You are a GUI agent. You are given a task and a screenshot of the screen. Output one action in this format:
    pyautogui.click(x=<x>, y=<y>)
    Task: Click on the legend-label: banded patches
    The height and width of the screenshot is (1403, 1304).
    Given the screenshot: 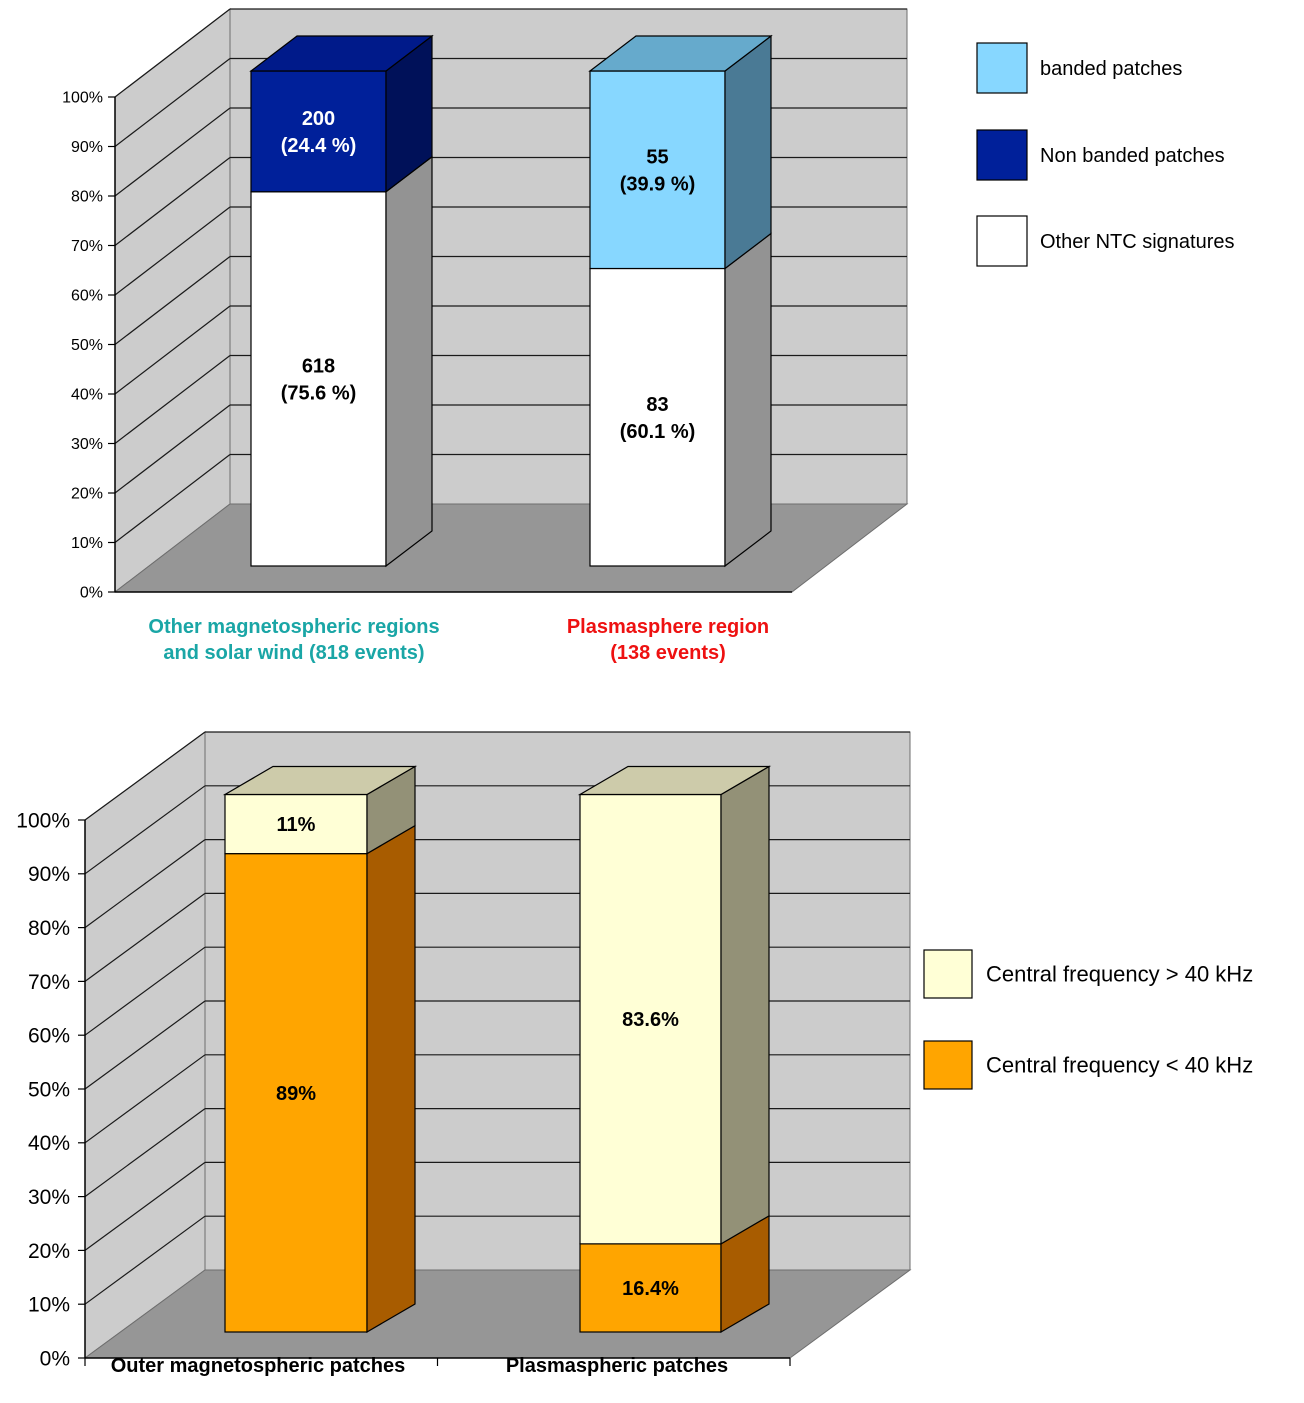 What is the action you would take?
    pyautogui.click(x=1111, y=69)
    